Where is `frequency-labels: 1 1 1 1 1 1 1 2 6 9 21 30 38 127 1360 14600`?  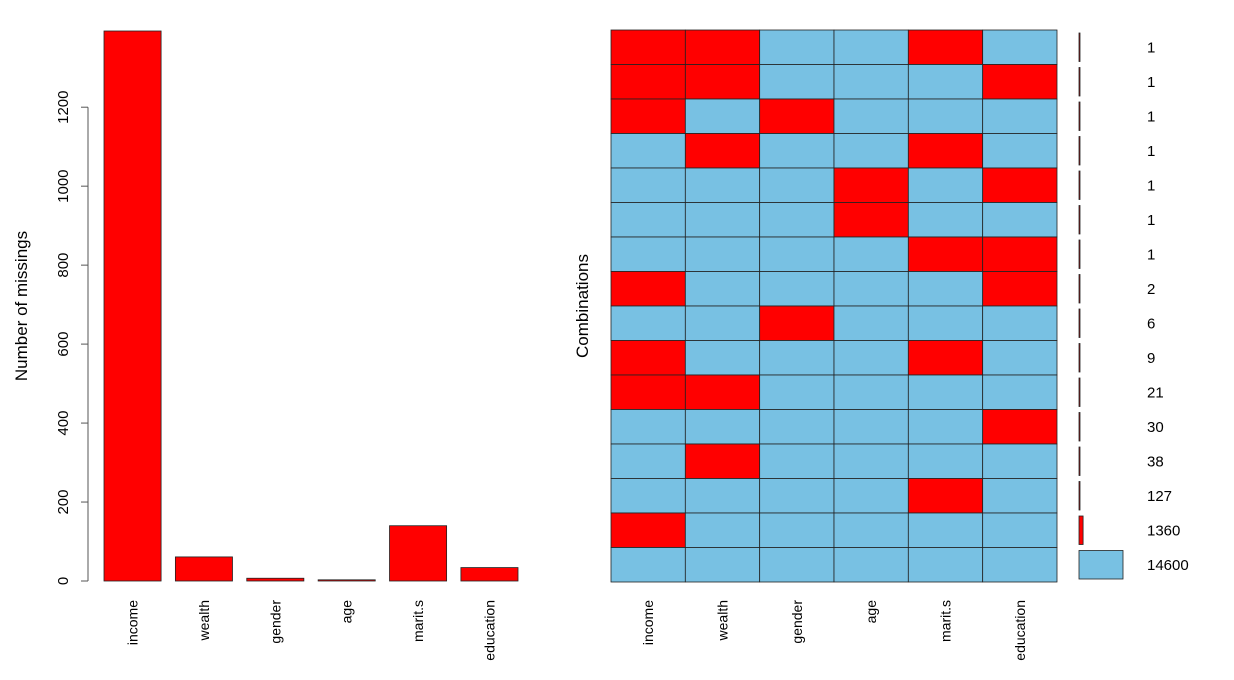 frequency-labels: 1 1 1 1 1 1 1 2 6 9 21 30 38 127 1360 14600 is located at coordinates (1168, 306).